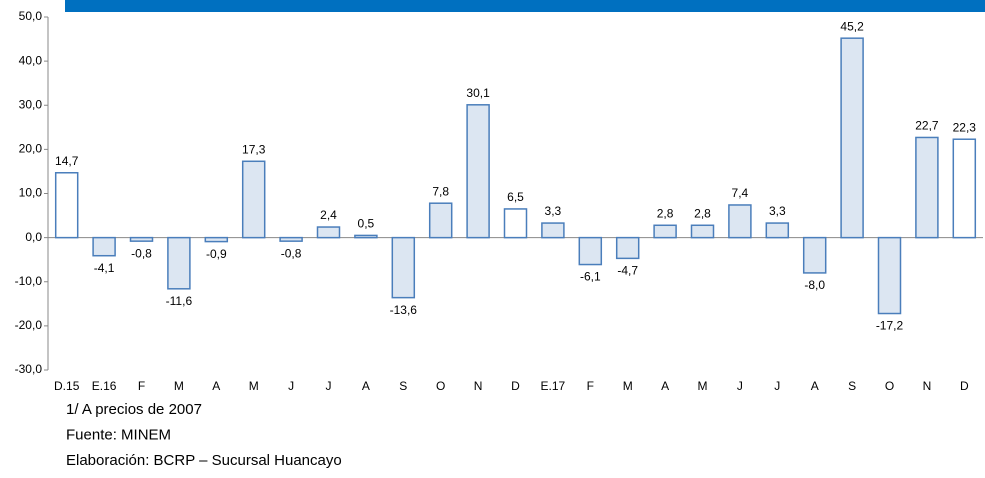 This screenshot has height=478, width=985. What do you see at coordinates (118, 434) in the screenshot?
I see `footnote: Fuente: MINEM` at bounding box center [118, 434].